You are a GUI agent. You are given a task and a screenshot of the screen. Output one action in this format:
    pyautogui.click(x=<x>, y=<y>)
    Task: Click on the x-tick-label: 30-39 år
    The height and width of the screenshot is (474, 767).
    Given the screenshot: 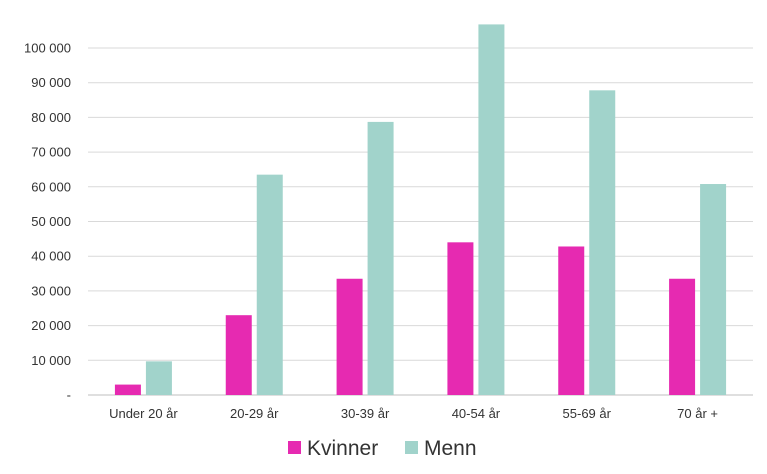 What is the action you would take?
    pyautogui.click(x=365, y=413)
    